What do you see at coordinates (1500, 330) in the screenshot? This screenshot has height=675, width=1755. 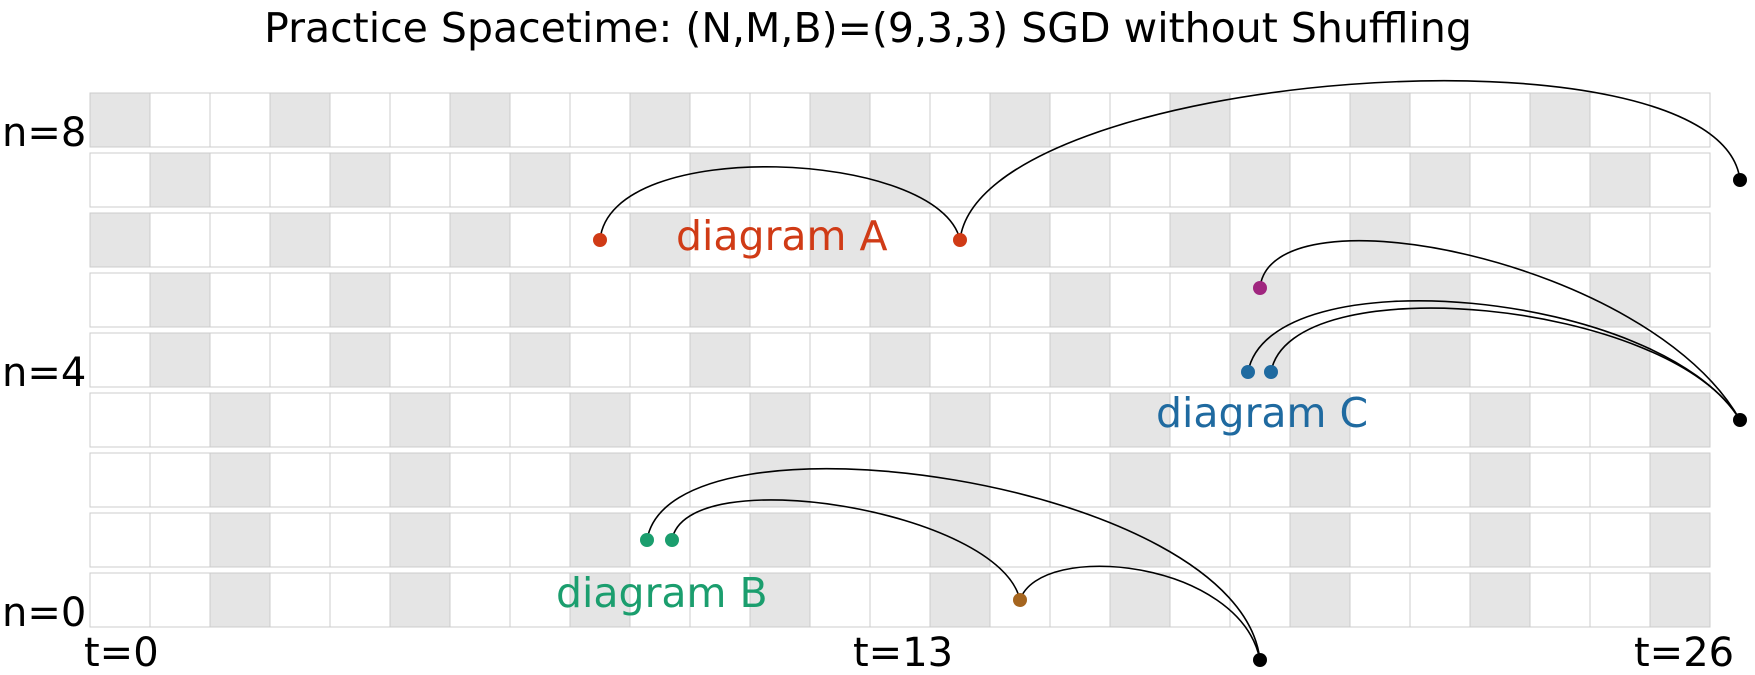 I see `arc-magenta-to-right` at bounding box center [1500, 330].